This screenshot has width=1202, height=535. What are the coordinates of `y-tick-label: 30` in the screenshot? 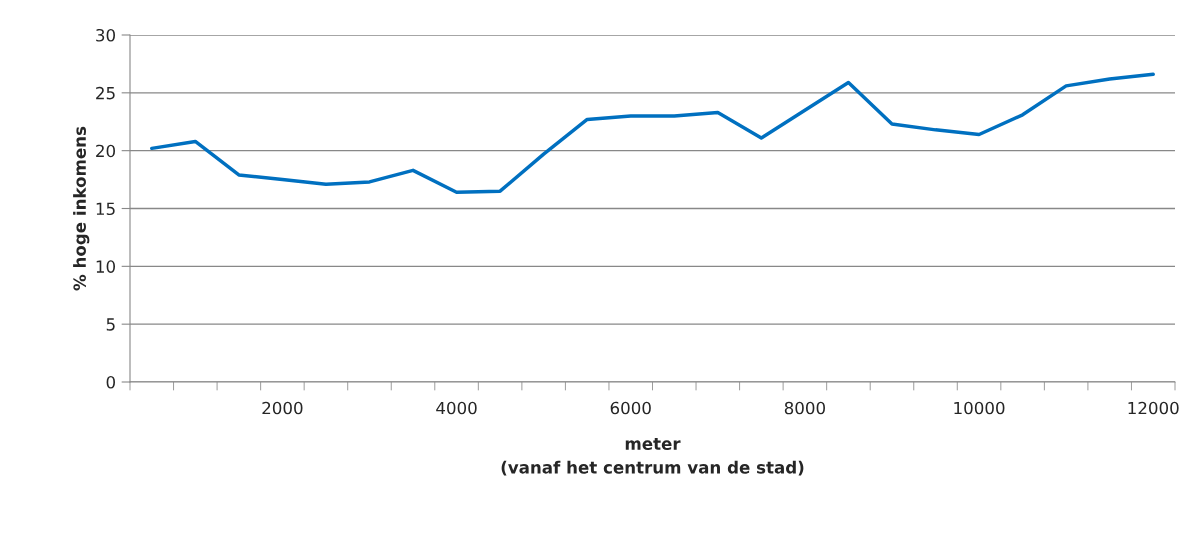 It's located at (105, 35).